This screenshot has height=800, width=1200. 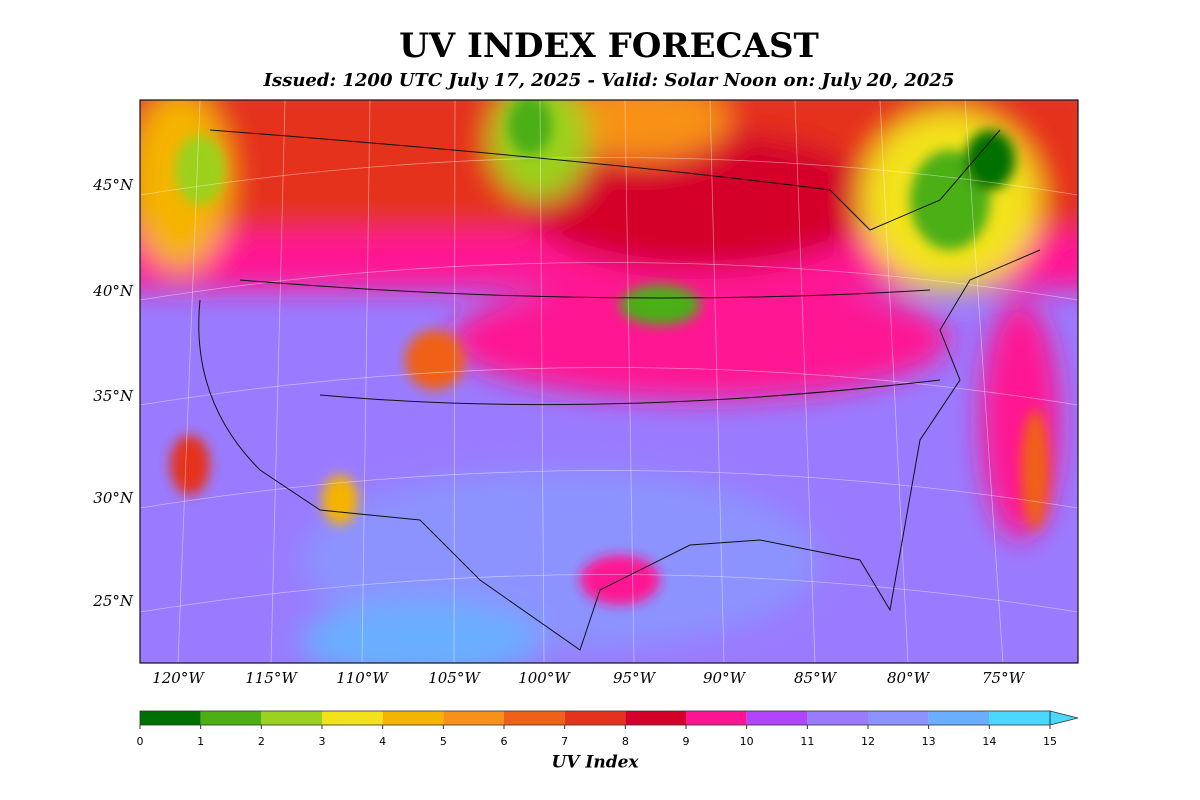 What do you see at coordinates (113, 601) in the screenshot?
I see `lat-label: 25°N` at bounding box center [113, 601].